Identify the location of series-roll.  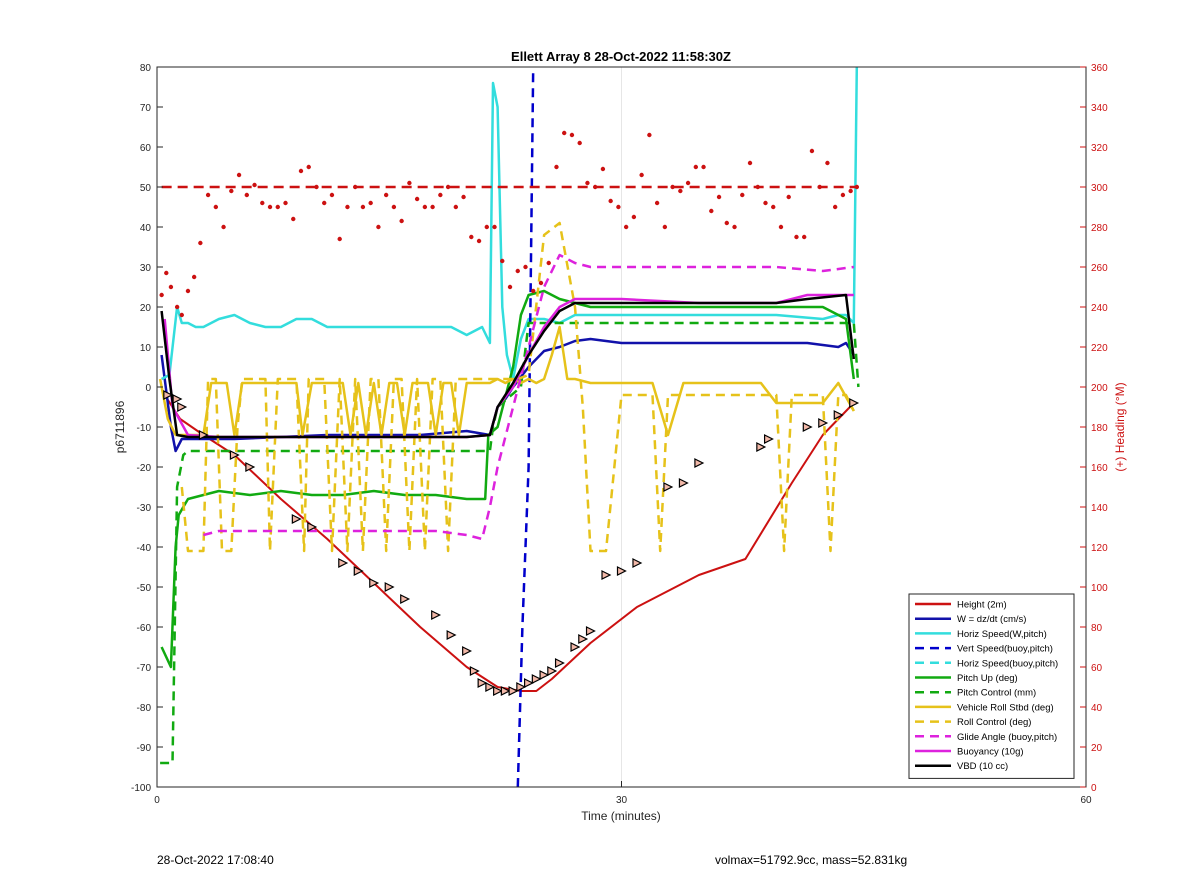
(506, 381).